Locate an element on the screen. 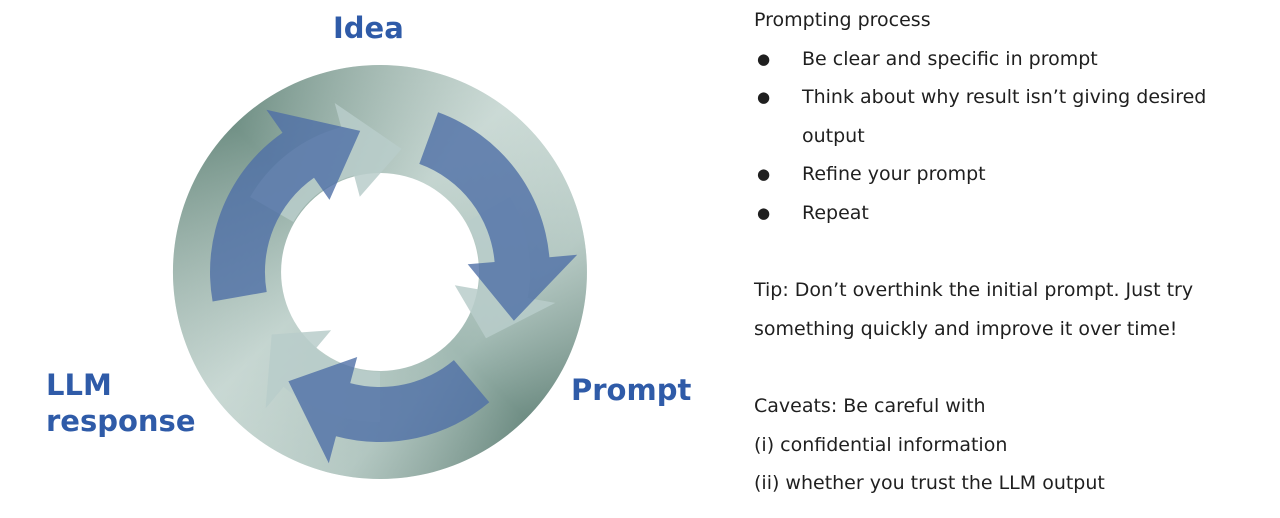 Image resolution: width=1280 pixels, height=518 pixels. prompting-step-text: Repeat is located at coordinates (835, 212).